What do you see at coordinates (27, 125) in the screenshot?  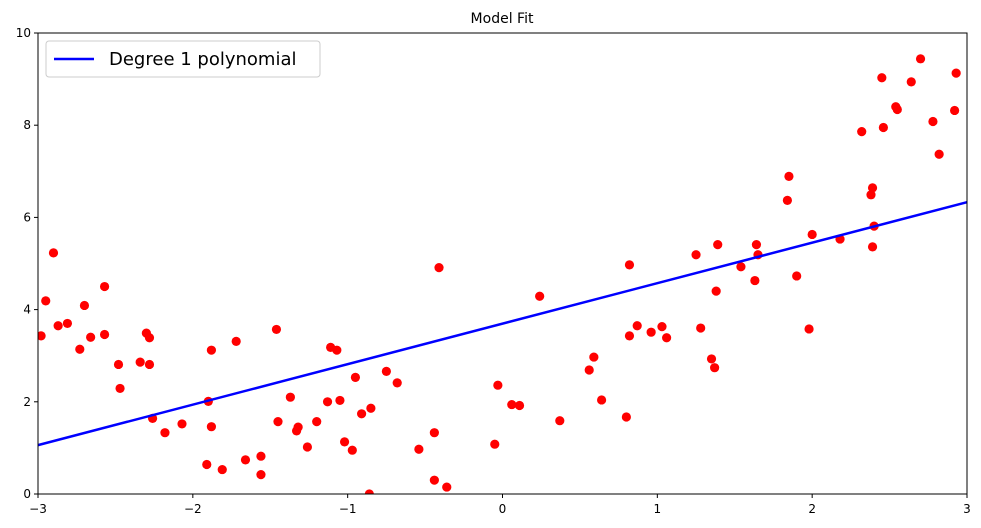 I see `y-tick-label: 8` at bounding box center [27, 125].